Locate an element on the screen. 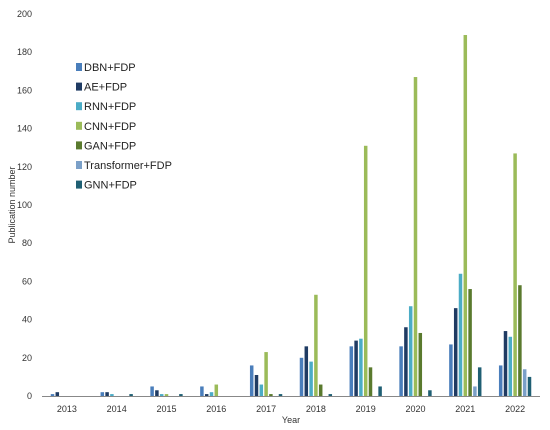 The image size is (550, 430). x-tick-label: 2019 is located at coordinates (366, 409).